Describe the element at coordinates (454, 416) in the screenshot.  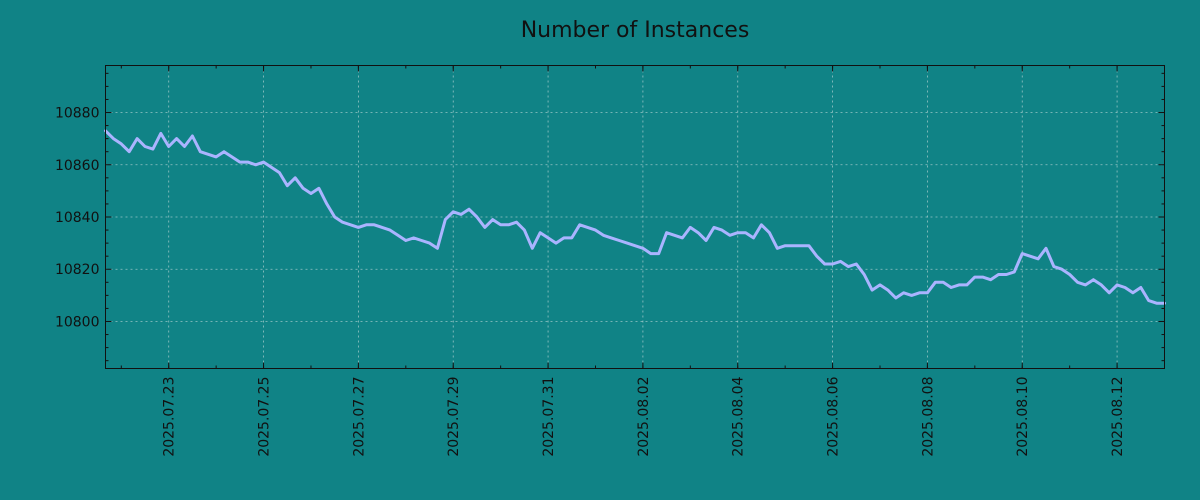
I see `x-tick-label: 2025.07.29` at that location.